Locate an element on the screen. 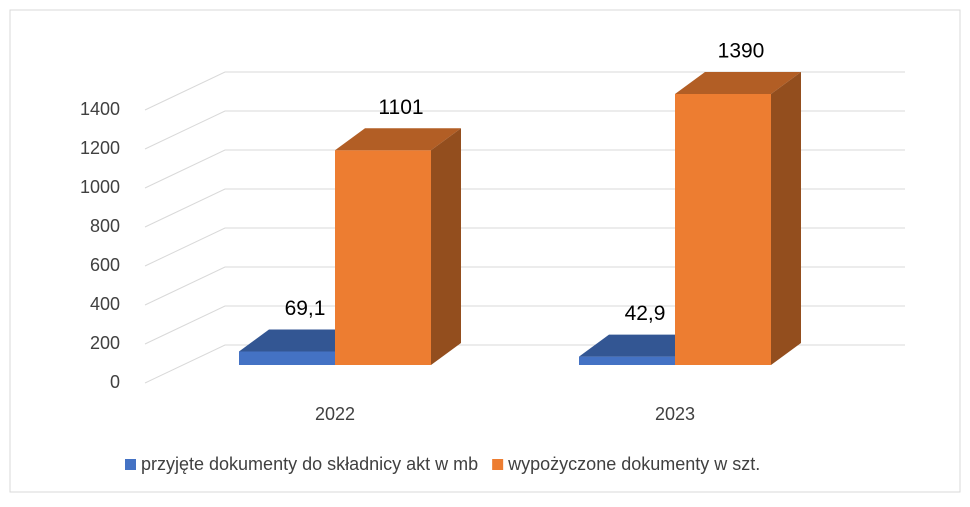 This screenshot has height=507, width=970. y-tick-label: 0 is located at coordinates (115, 382).